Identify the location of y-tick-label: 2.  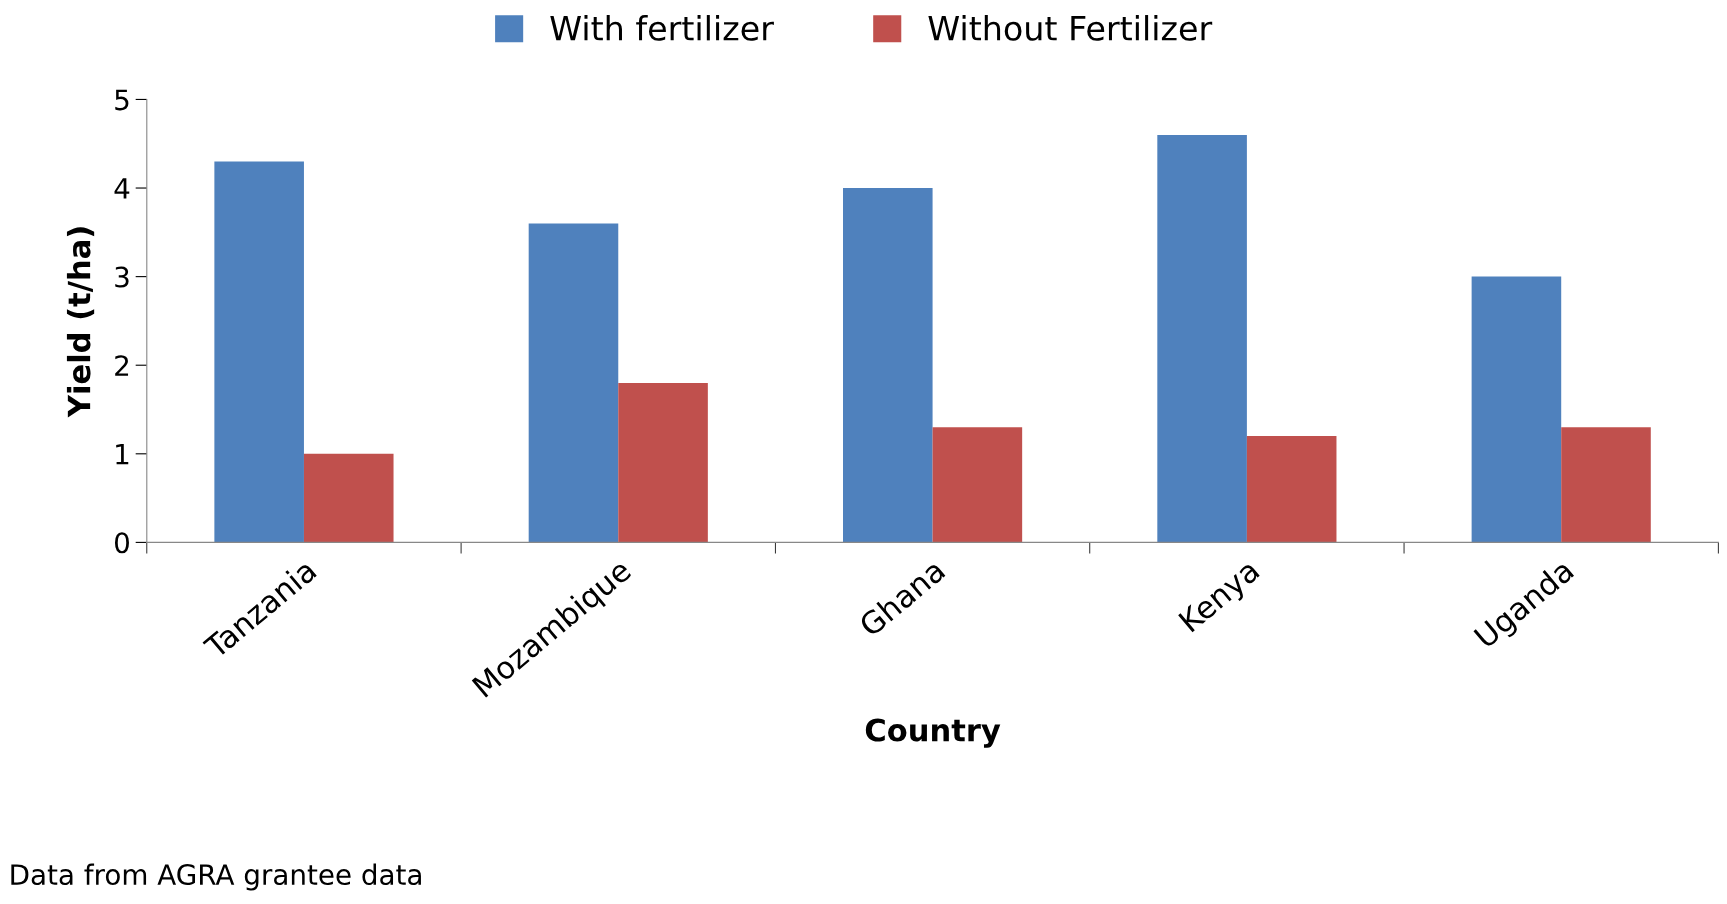
(122, 365).